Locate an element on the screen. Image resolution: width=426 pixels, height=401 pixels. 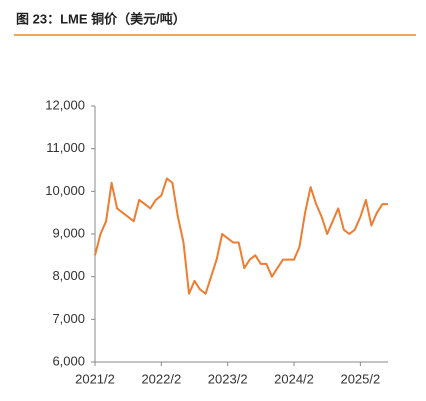
x-tick-label: 2025/2 is located at coordinates (360, 378).